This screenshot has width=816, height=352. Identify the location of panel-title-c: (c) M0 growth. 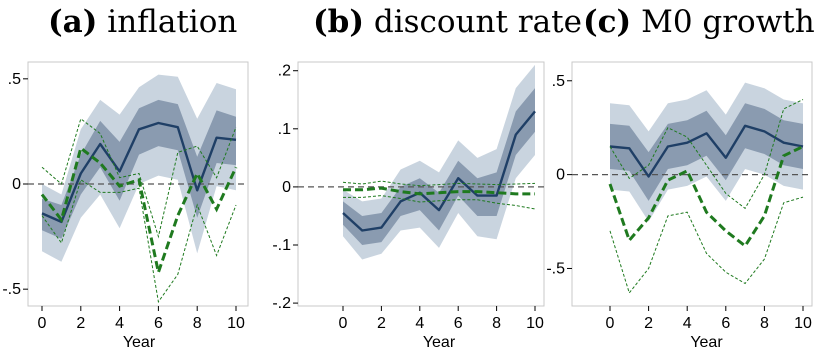
(699, 22).